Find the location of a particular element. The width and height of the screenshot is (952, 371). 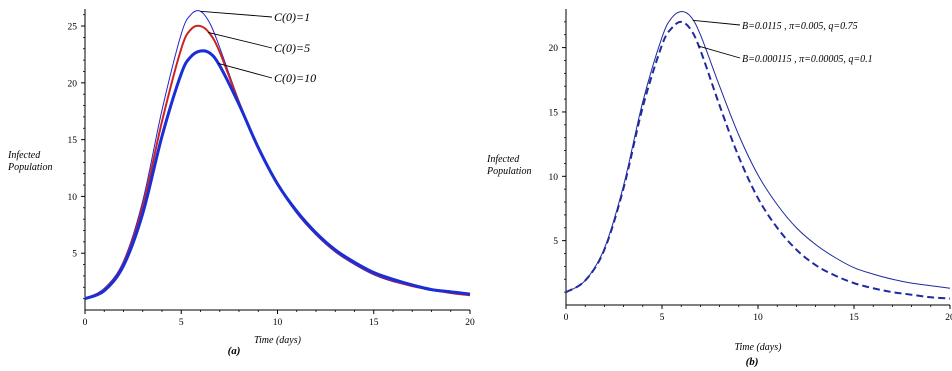

panel-caption: (b) is located at coordinates (752, 362).